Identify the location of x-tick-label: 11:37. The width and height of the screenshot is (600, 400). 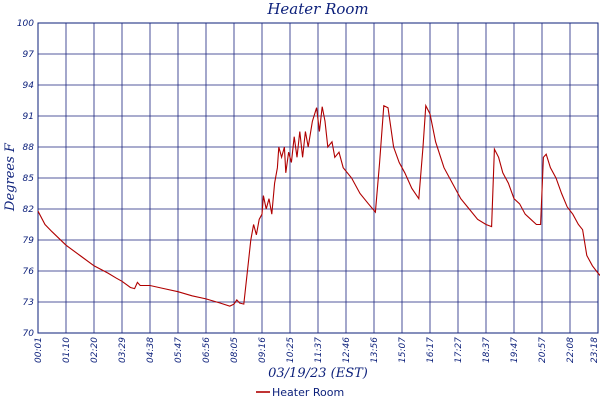
(319, 350).